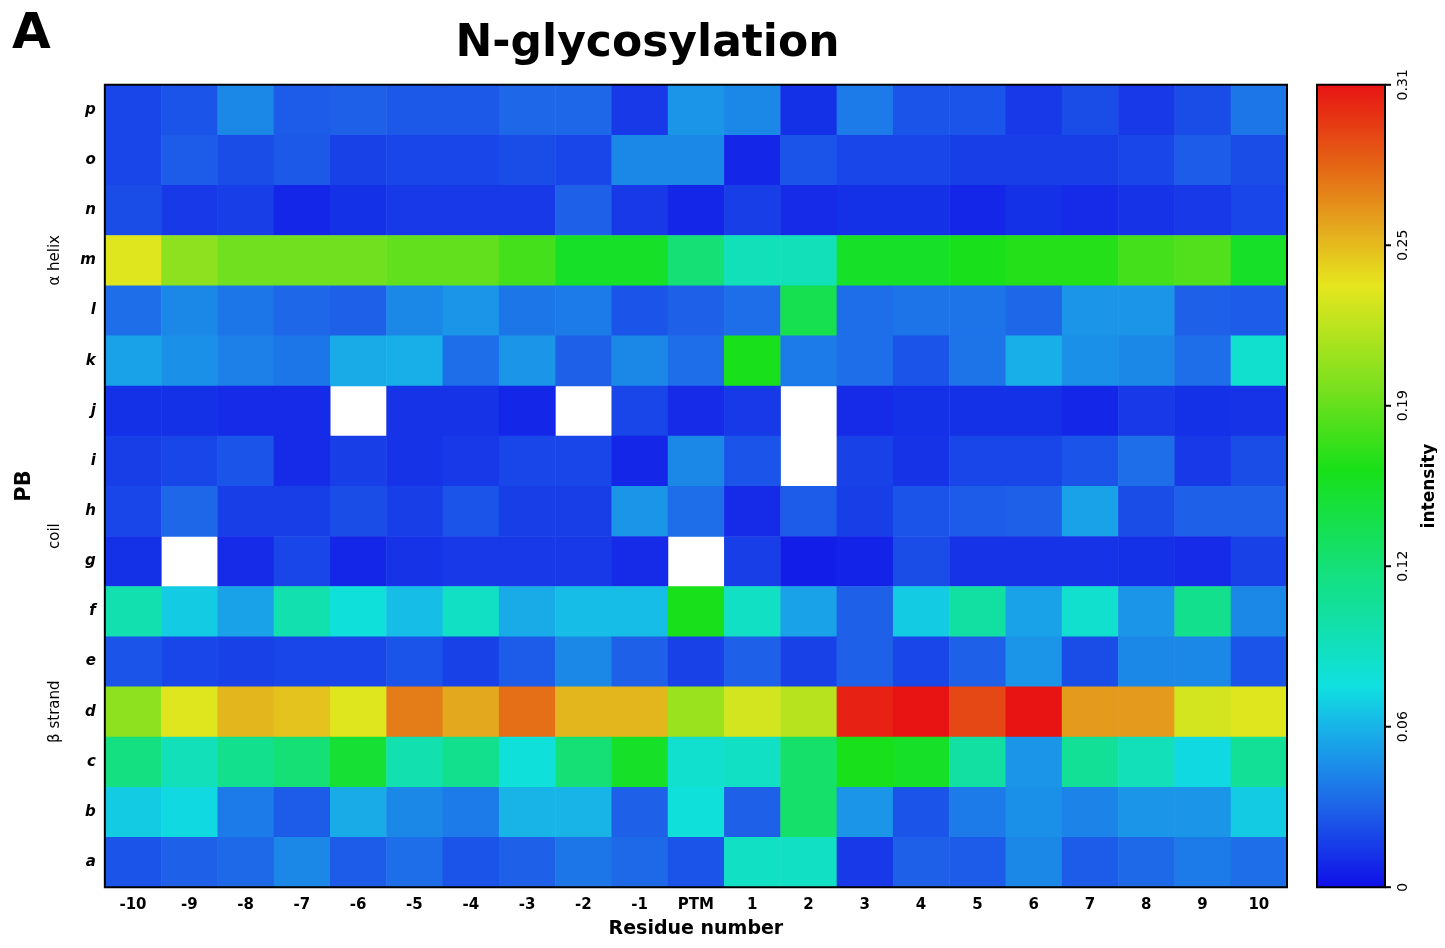 This screenshot has height=948, width=1445. Describe the element at coordinates (808, 904) in the screenshot. I see `x-tick-label: 2` at that location.